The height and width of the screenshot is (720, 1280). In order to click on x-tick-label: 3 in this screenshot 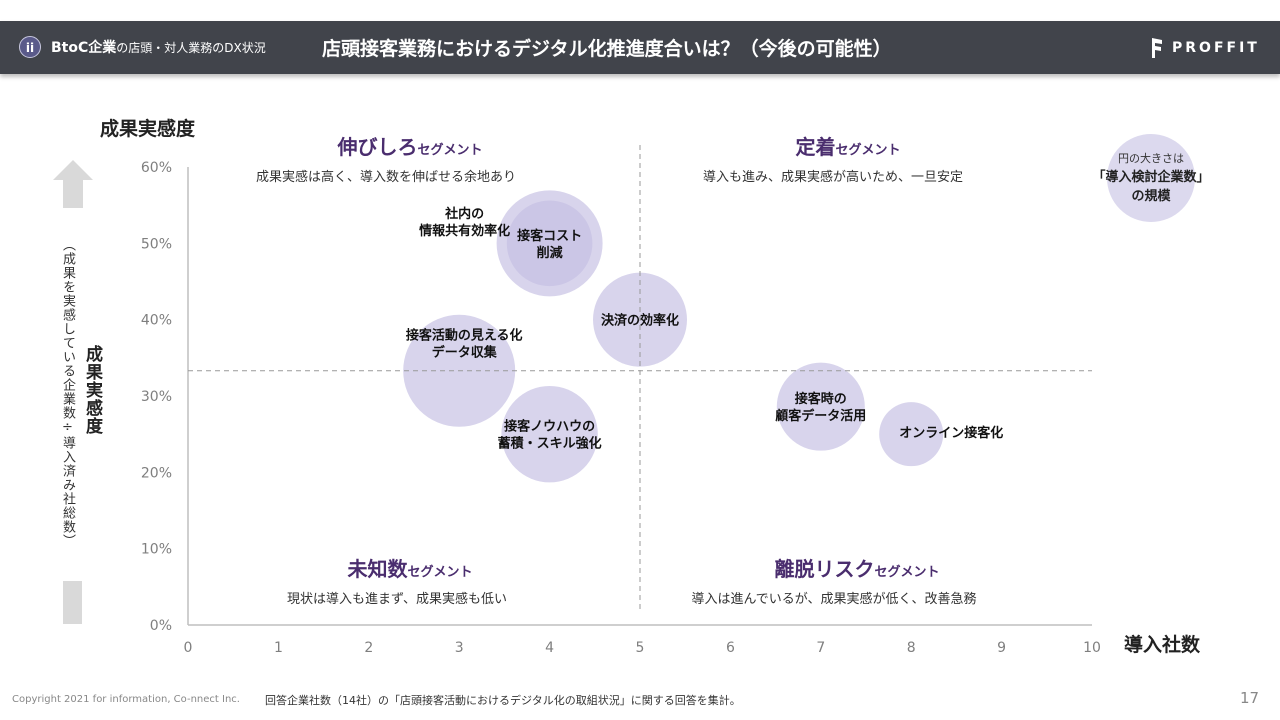, I will do `click(459, 648)`.